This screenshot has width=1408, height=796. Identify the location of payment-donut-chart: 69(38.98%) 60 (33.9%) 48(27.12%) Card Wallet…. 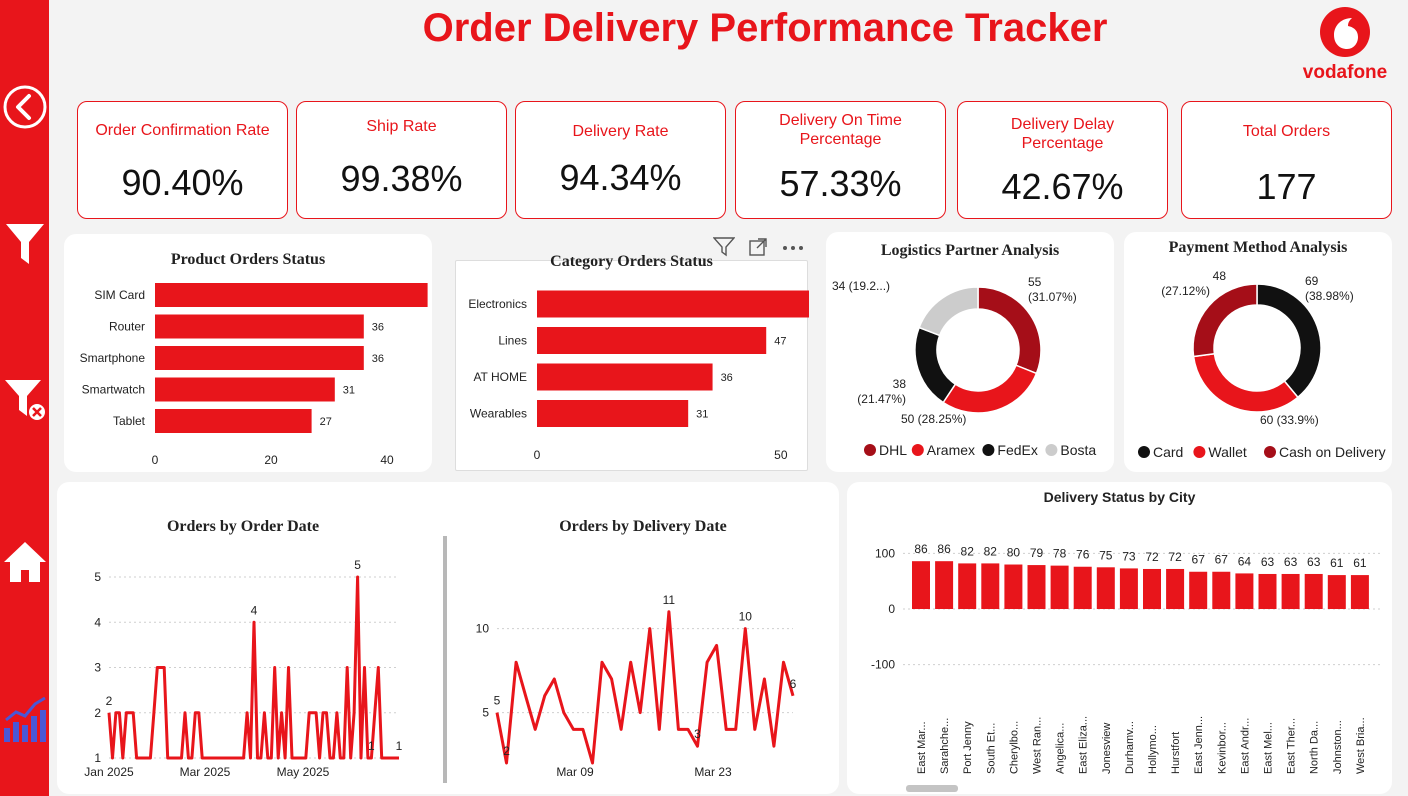
(1262, 364).